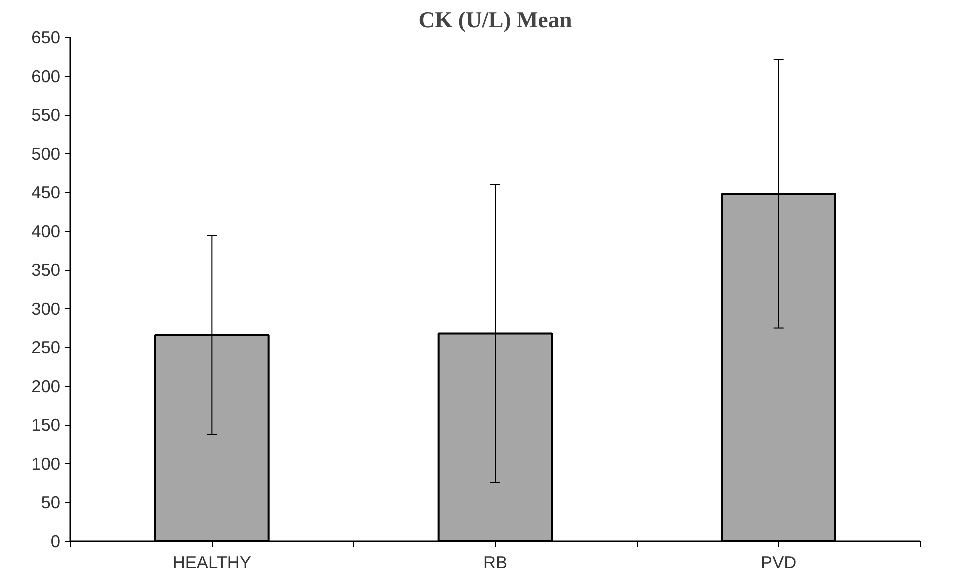 The image size is (958, 581). I want to click on y-tick-label: 50, so click(51, 502).